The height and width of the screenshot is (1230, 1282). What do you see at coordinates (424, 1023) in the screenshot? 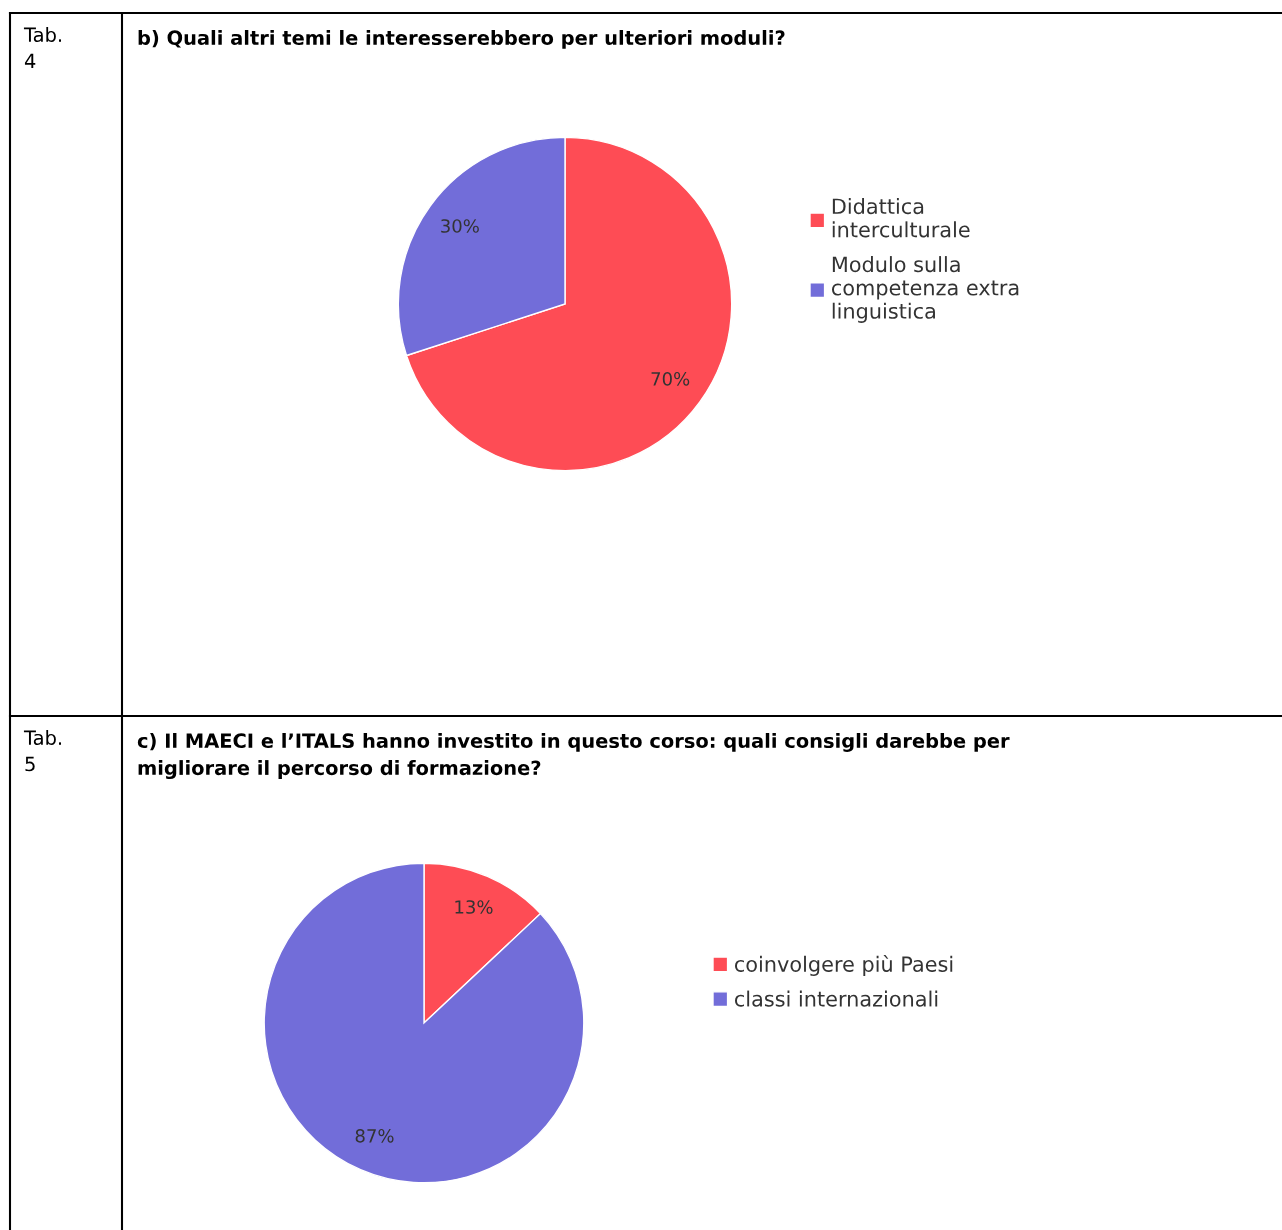
I see `pie-slice` at bounding box center [424, 1023].